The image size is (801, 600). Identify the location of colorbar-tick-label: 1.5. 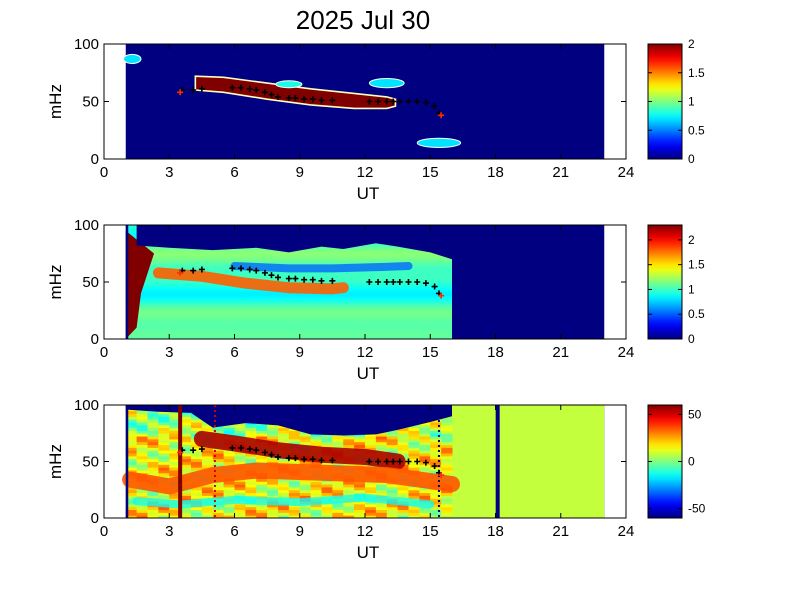
(696, 73).